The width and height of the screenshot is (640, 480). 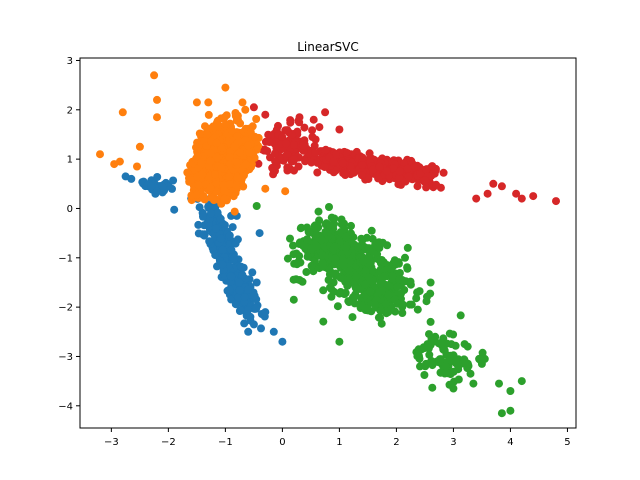 I want to click on x-tick-label: 3, so click(x=453, y=442).